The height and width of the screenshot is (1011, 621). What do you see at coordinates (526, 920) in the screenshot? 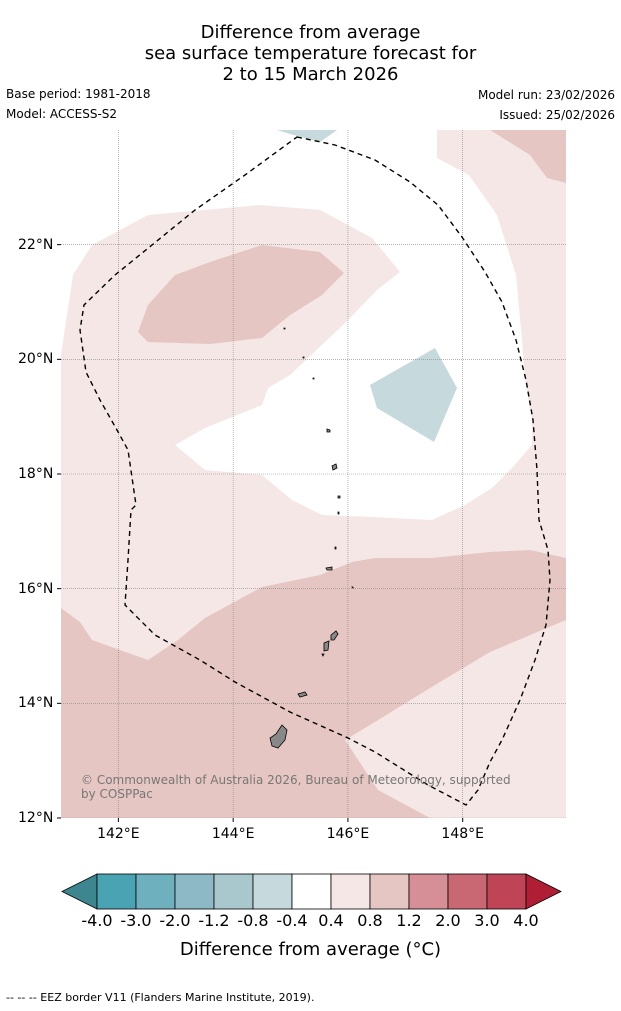
I see `colorbar-tick-label: 4.0` at bounding box center [526, 920].